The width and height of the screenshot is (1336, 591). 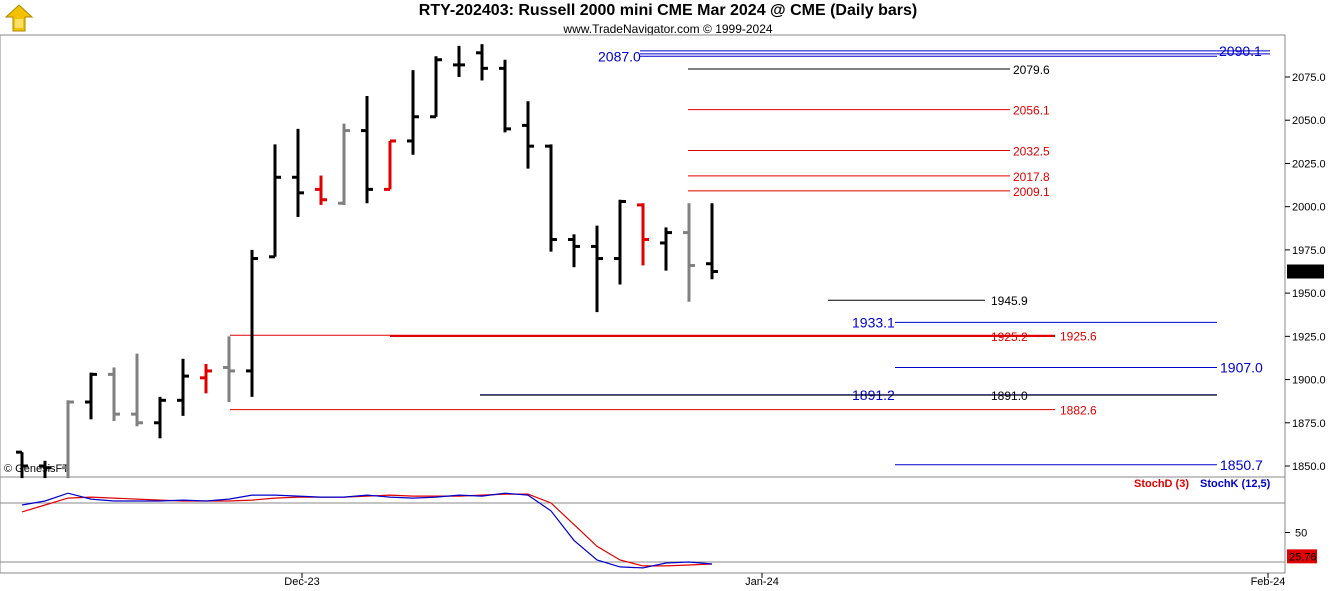 I want to click on price-axis-tick-label: 1925.0, so click(x=1309, y=337).